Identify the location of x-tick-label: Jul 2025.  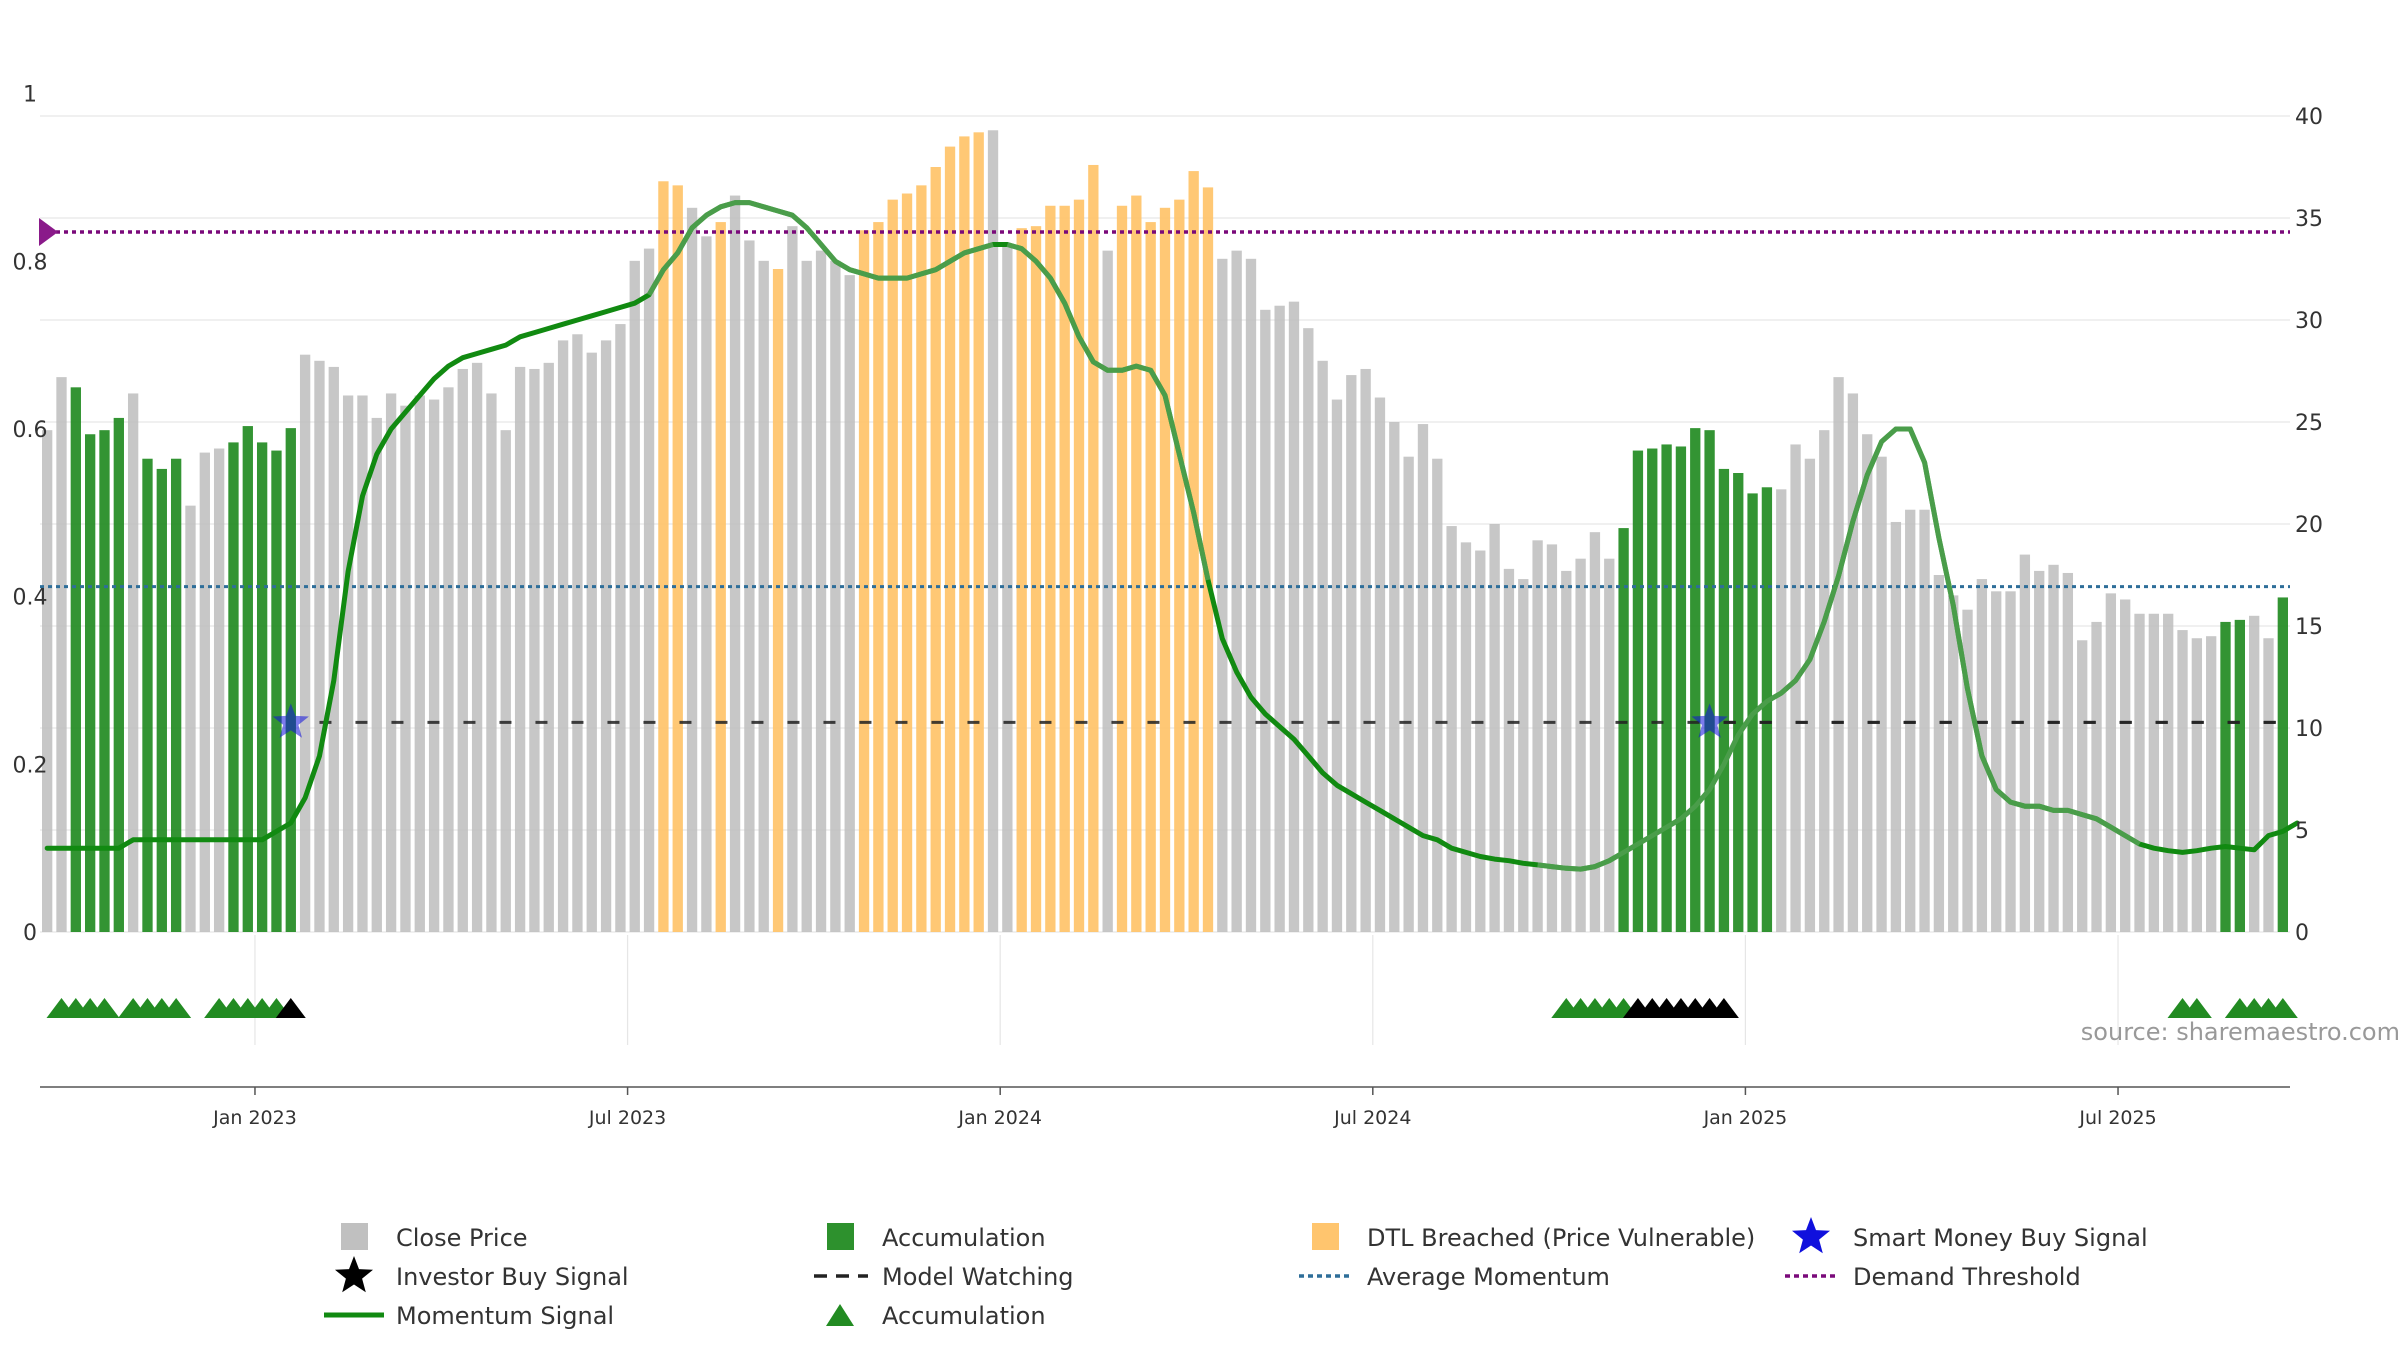
(2117, 1118).